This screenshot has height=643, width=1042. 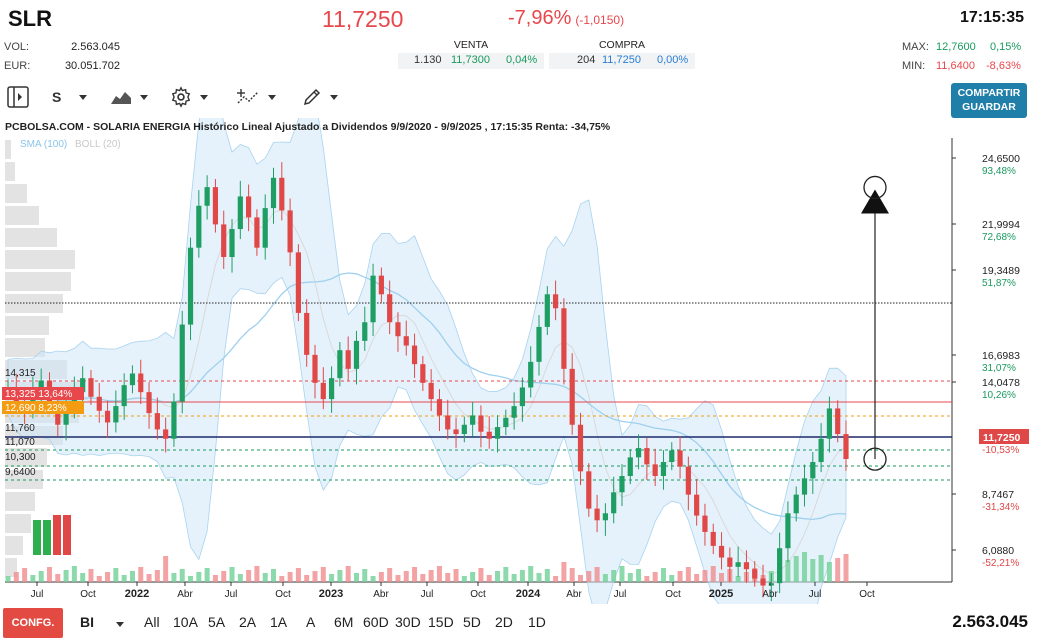 I want to click on range-button-30d: 30D, so click(x=408, y=622).